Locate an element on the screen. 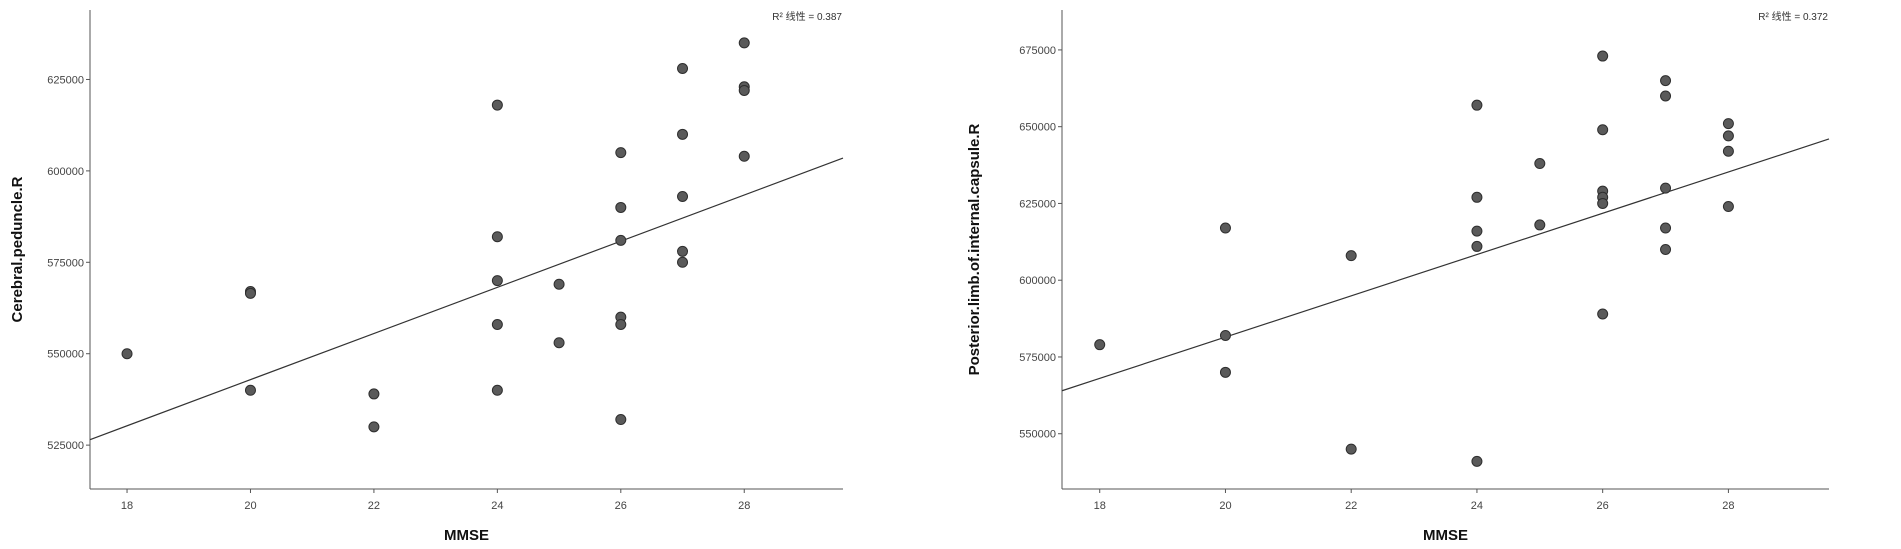 The height and width of the screenshot is (549, 1901). y-tick-label: 675000 is located at coordinates (1037, 51).